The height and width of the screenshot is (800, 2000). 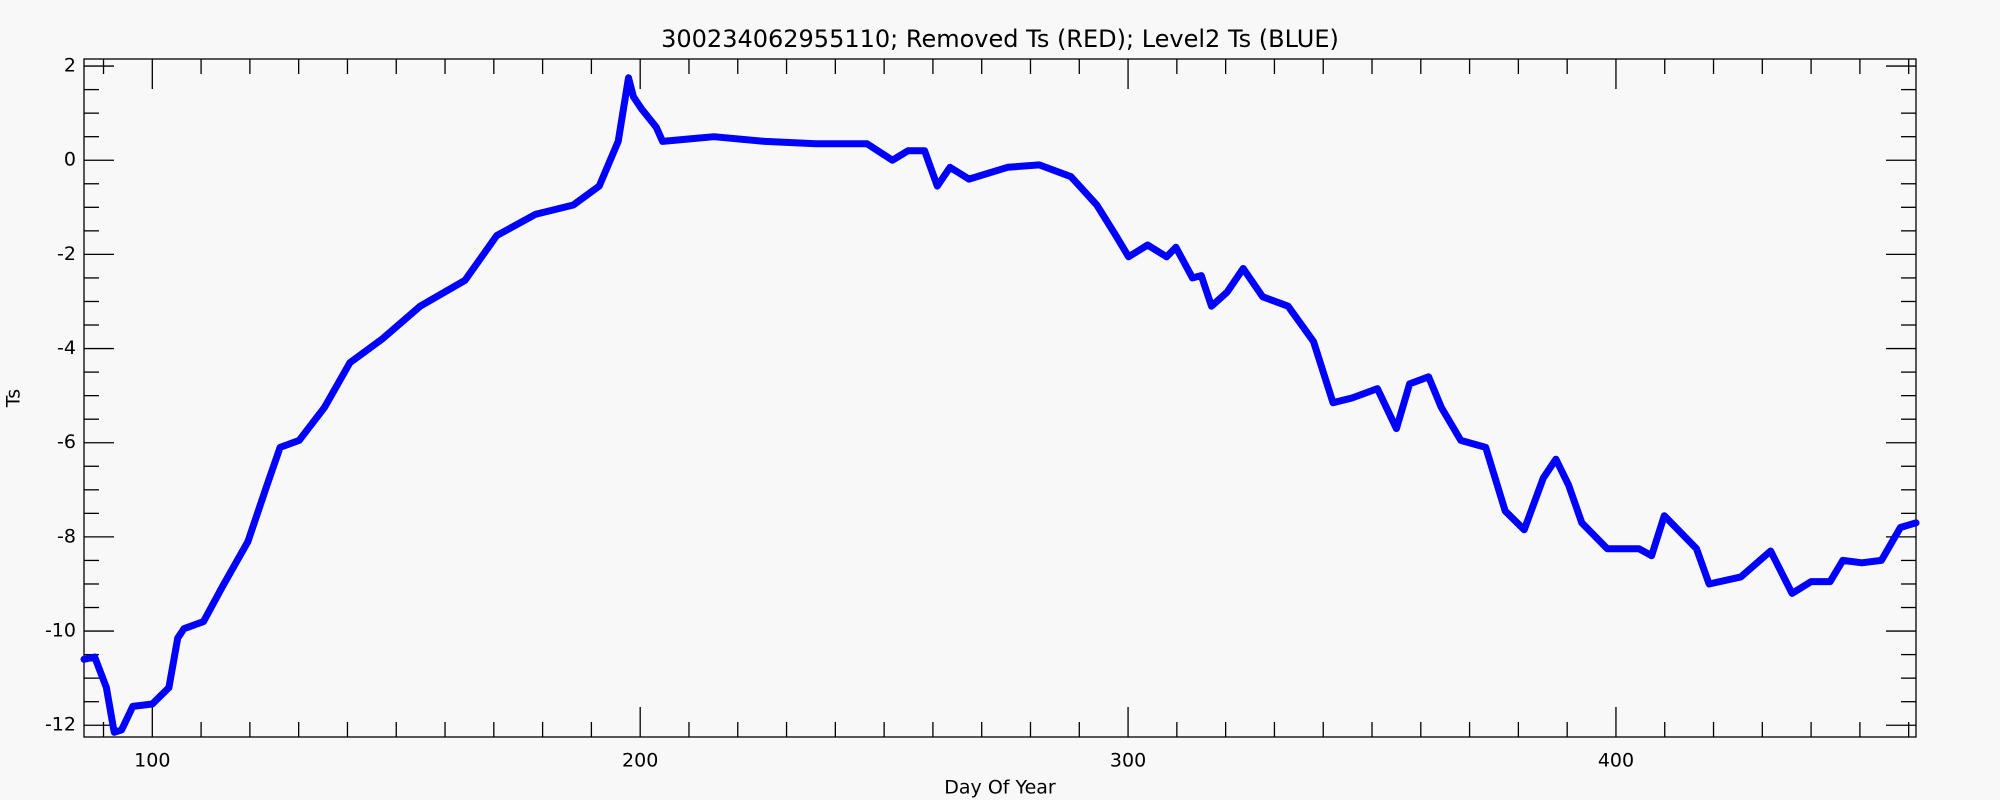 What do you see at coordinates (1000, 788) in the screenshot?
I see `x-axis-label: Day Of Year` at bounding box center [1000, 788].